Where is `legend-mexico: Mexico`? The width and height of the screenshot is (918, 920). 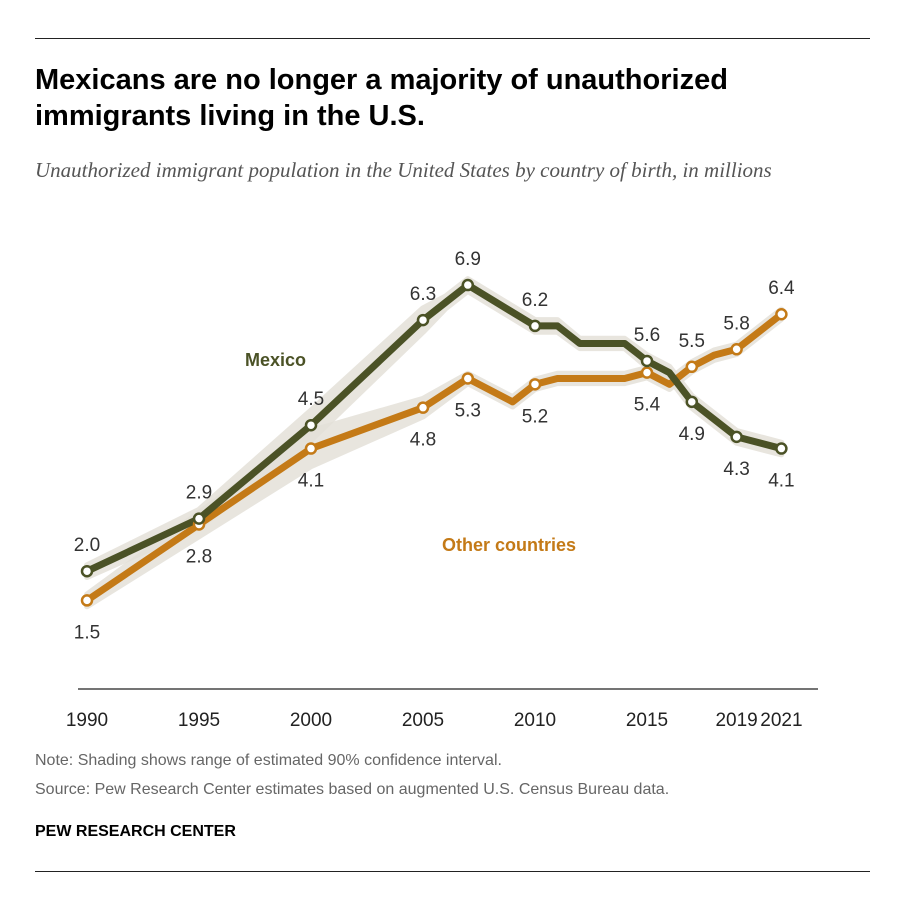
legend-mexico: Mexico is located at coordinates (275, 360).